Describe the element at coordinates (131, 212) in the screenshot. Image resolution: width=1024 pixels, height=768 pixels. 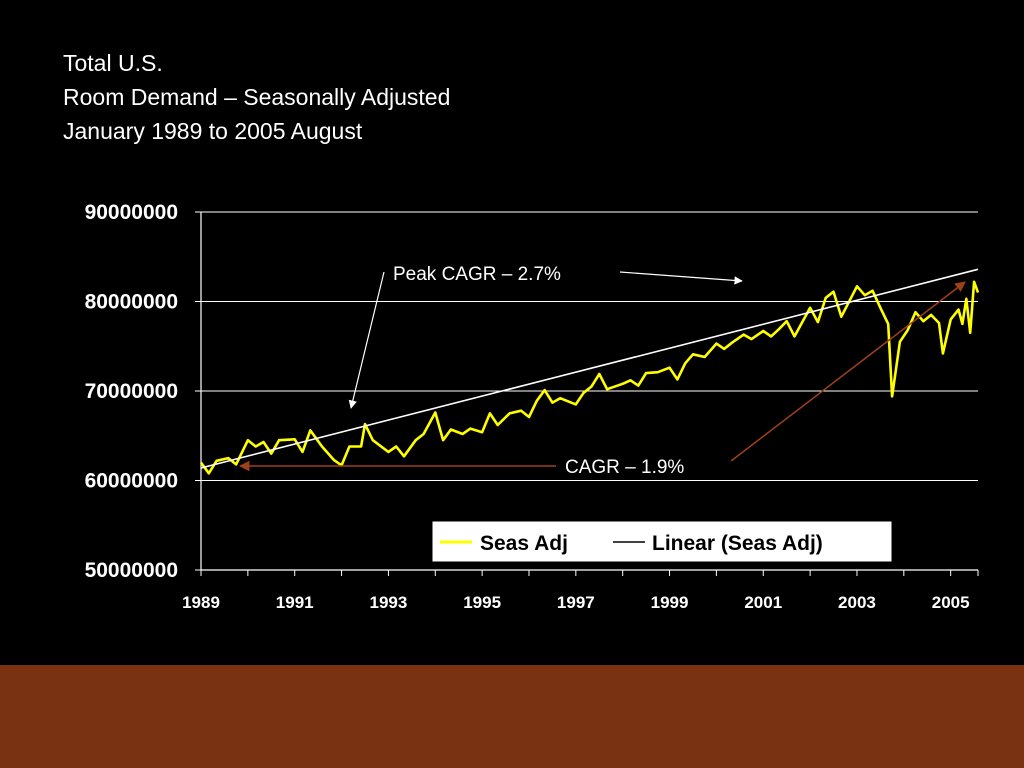
I see `y-tick-label-4: 90000000` at that location.